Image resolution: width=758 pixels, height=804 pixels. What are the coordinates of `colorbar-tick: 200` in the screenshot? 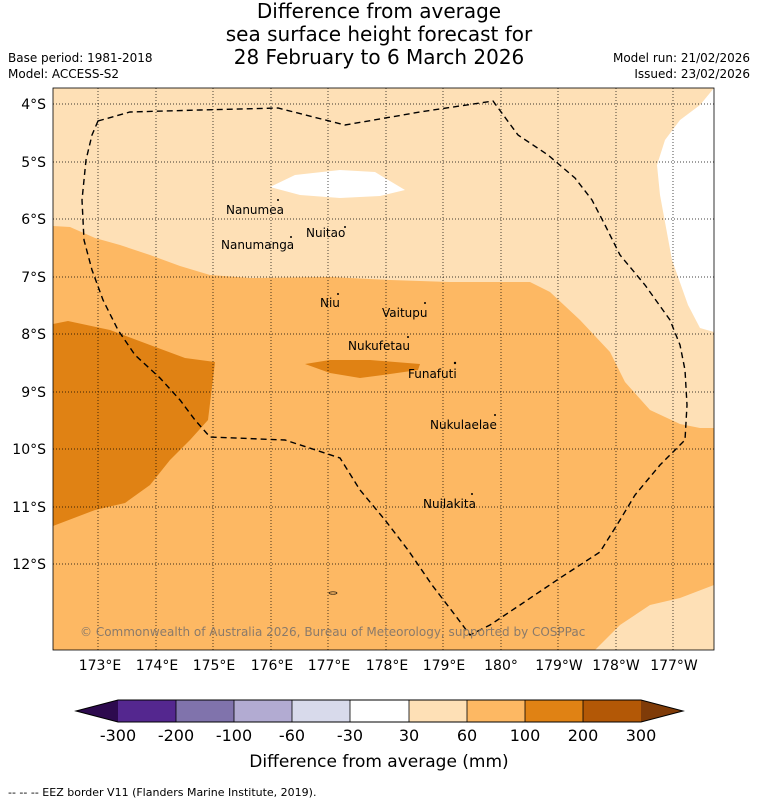 It's located at (583, 735).